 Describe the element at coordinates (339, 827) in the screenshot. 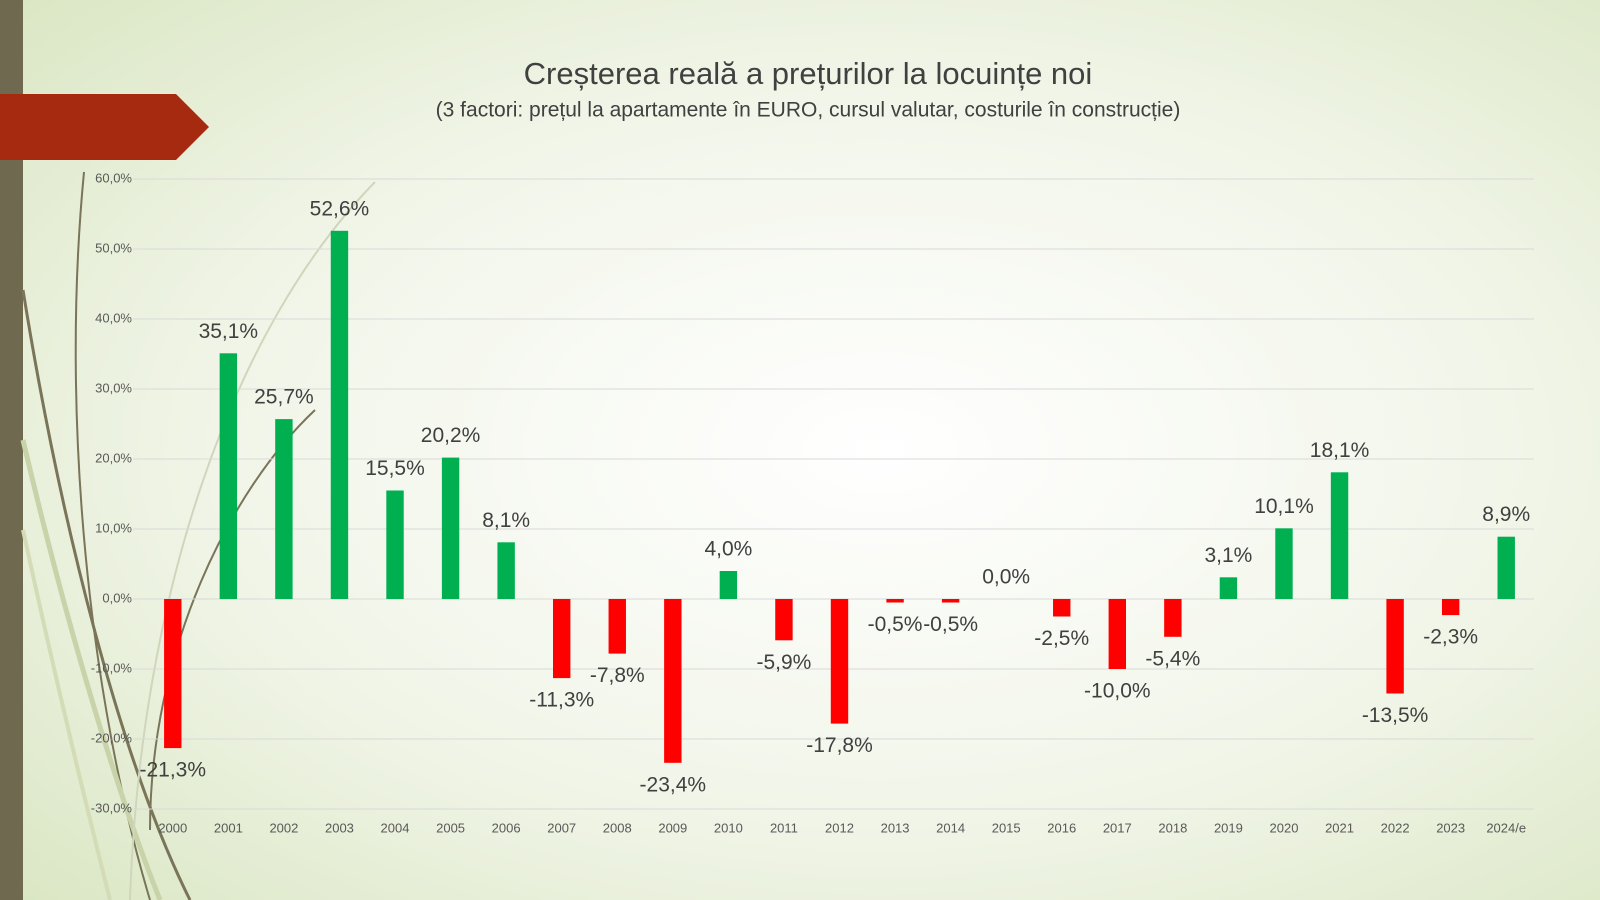

I see `x-tick-label: 2003` at that location.